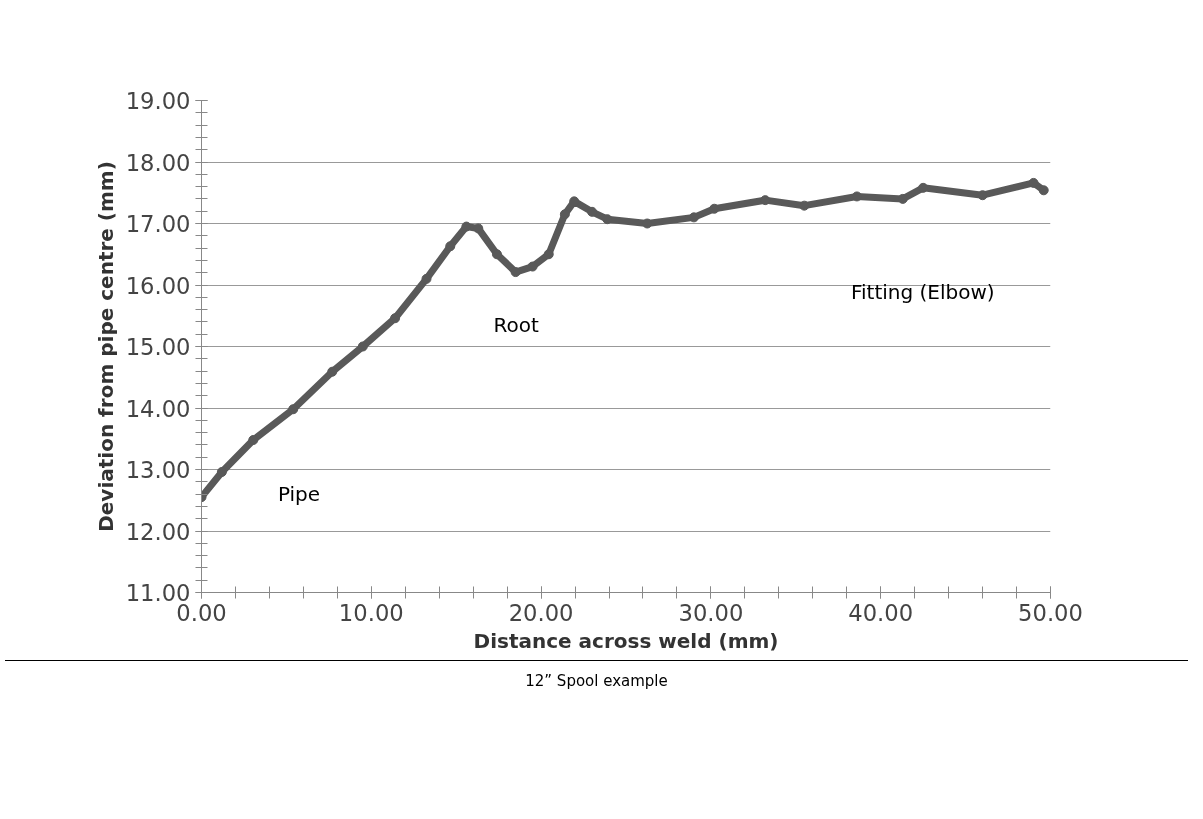 This screenshot has width=1203, height=819. I want to click on y-axis-title: Deviation from pipe centre (mm), so click(105, 346).